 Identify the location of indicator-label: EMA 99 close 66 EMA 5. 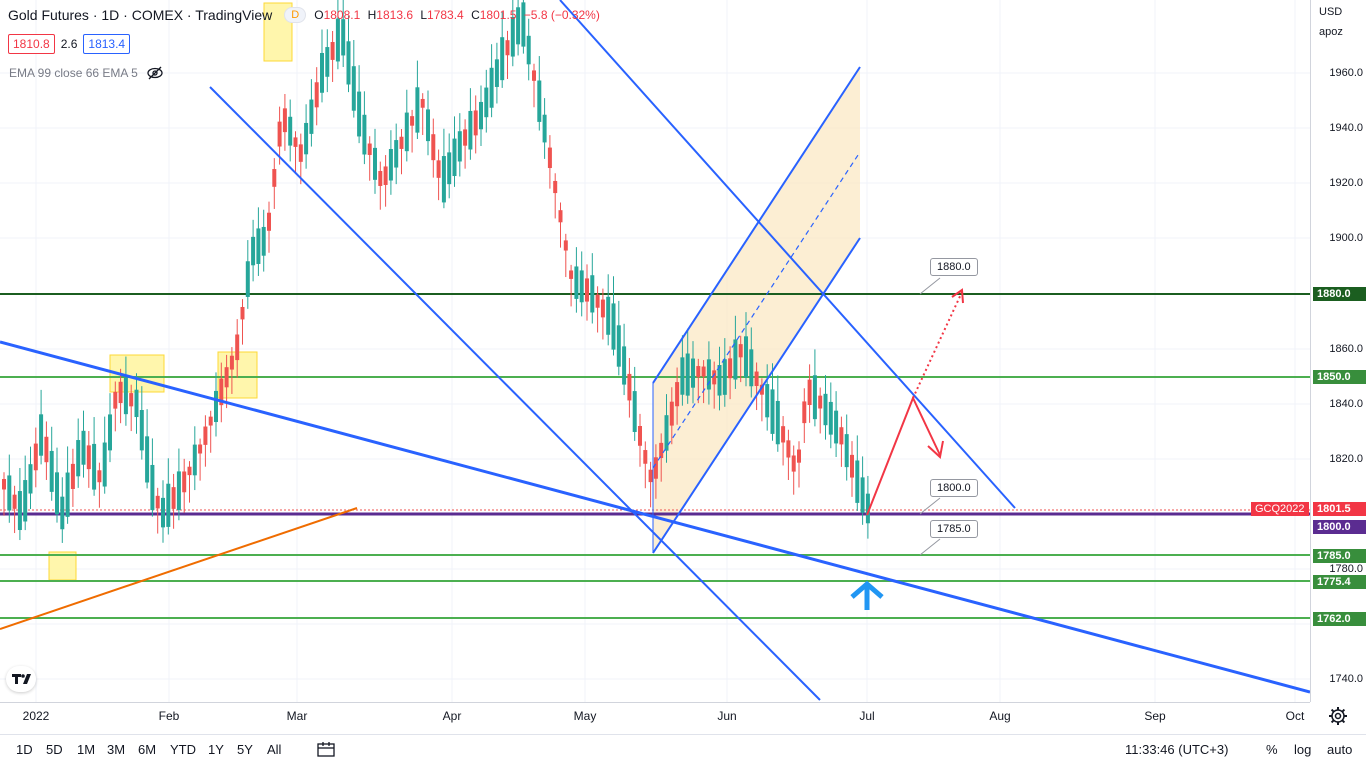
(73, 73).